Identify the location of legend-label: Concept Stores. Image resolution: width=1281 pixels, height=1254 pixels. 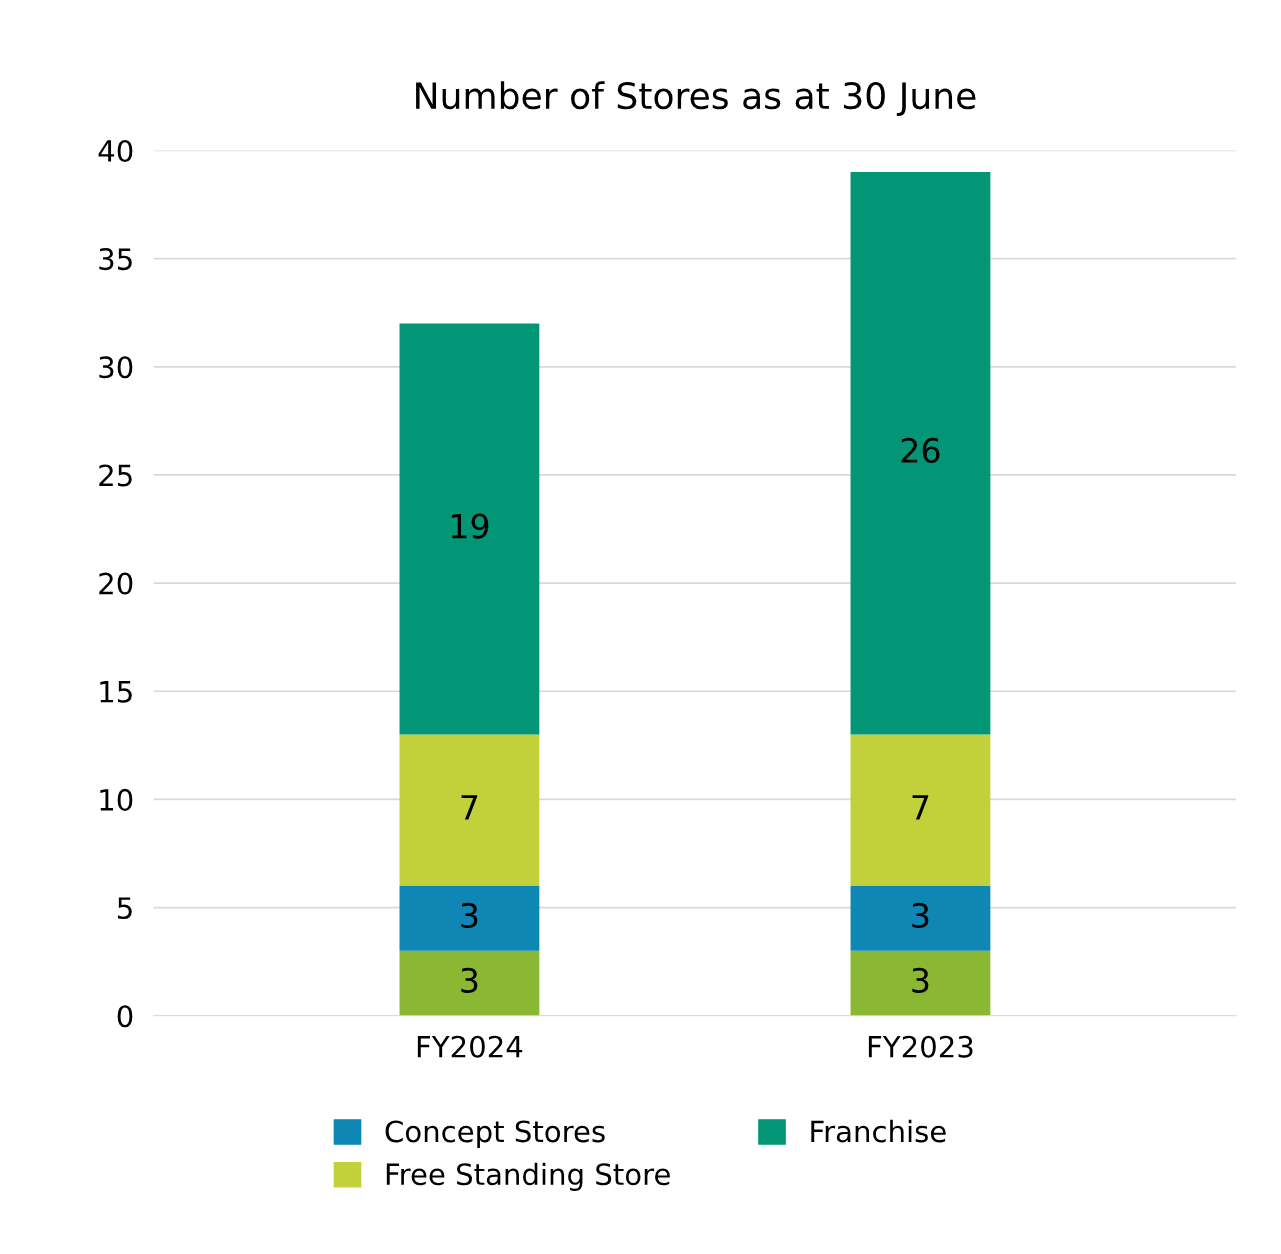
(495, 1134).